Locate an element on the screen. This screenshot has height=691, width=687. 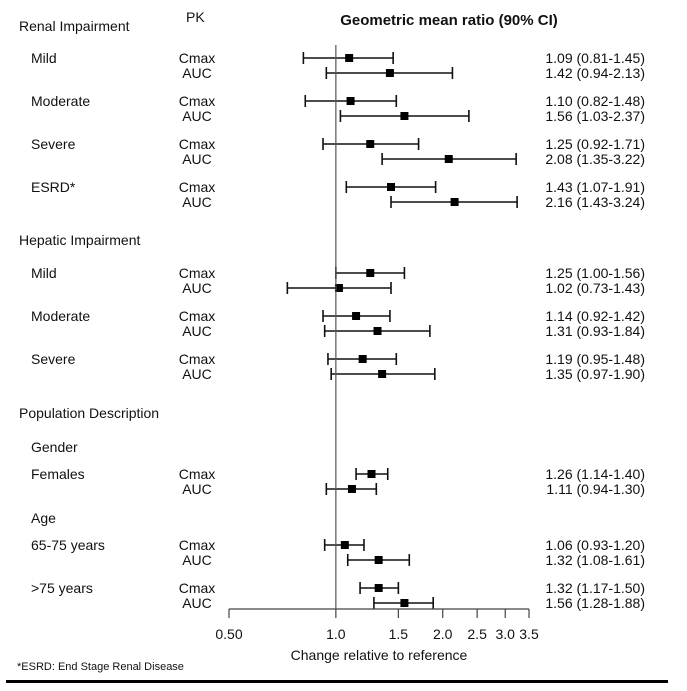
footnote: *ESRD: End Stage Renal Disease is located at coordinates (100, 667).